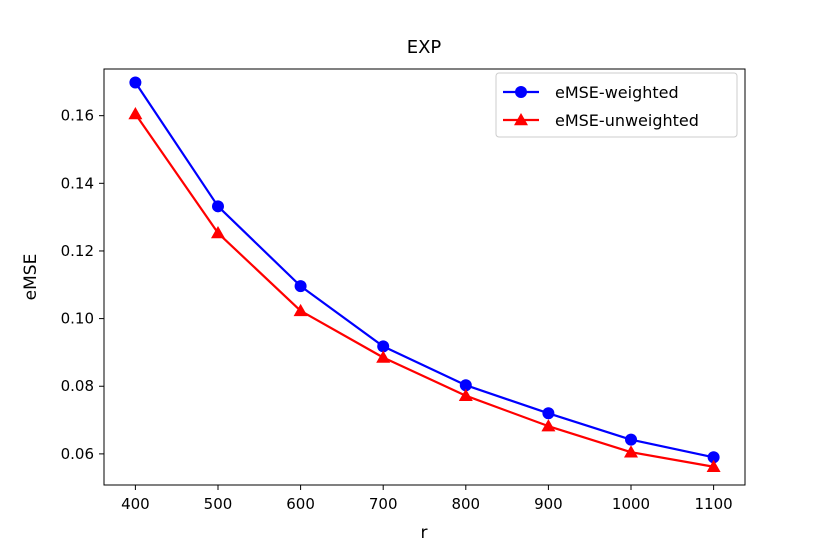 This screenshot has height=554, width=830. What do you see at coordinates (714, 504) in the screenshot?
I see `x-tick-label: 1100` at bounding box center [714, 504].